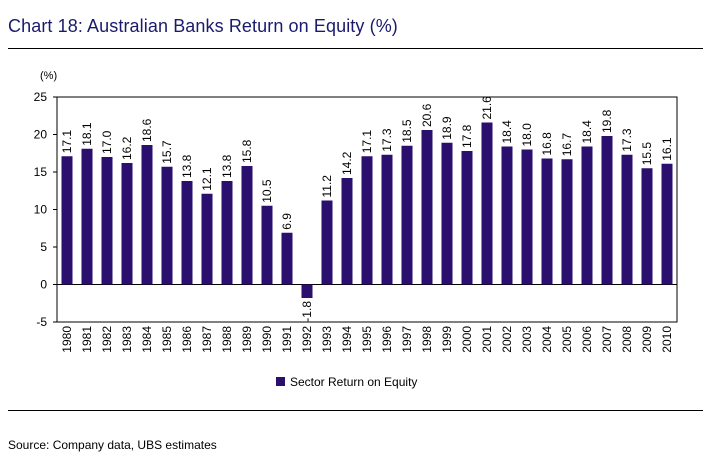 The image size is (711, 471). Describe the element at coordinates (627, 140) in the screenshot. I see `value-label-2008: 17.3` at that location.